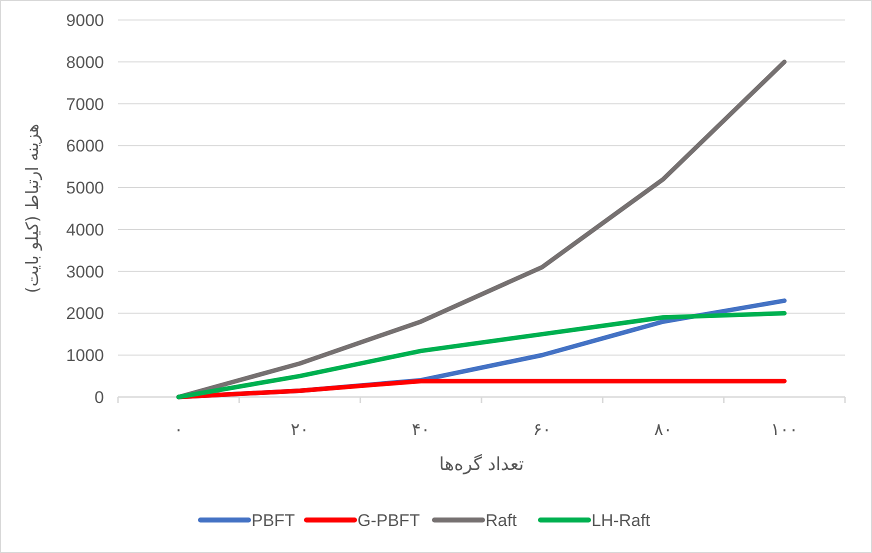 The width and height of the screenshot is (872, 553). I want to click on y-tick-label: 1000, so click(85, 356).